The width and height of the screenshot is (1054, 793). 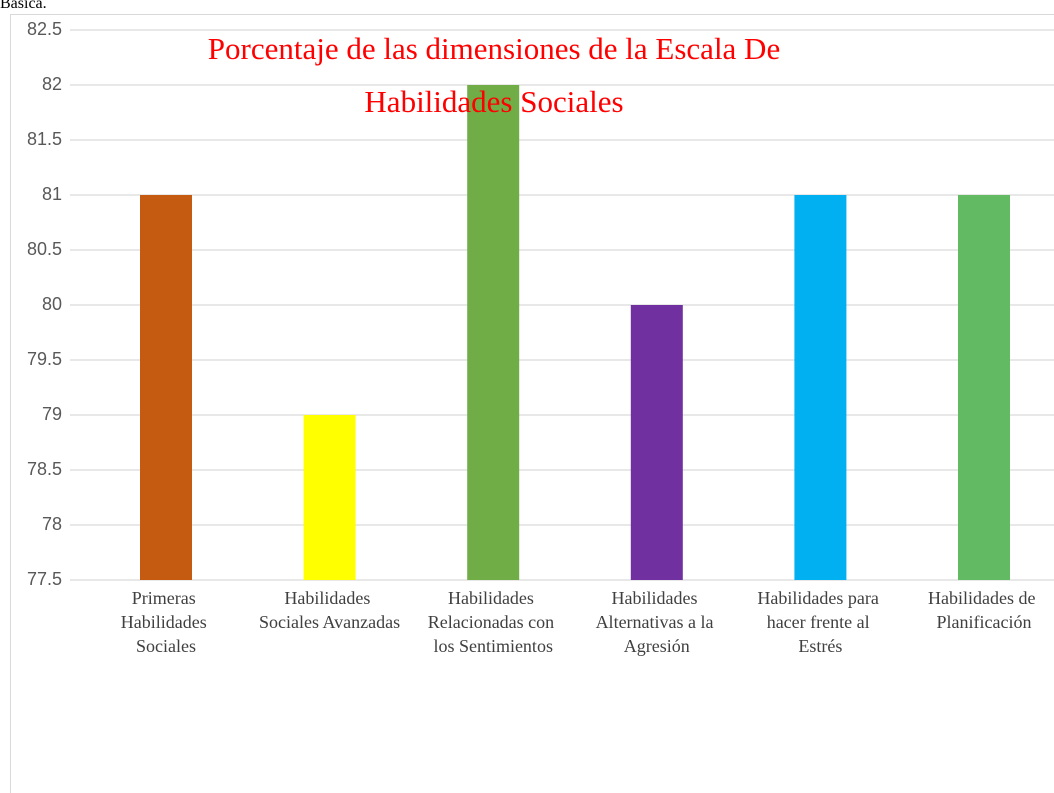 What do you see at coordinates (52, 414) in the screenshot?
I see `y-tick-label: 79` at bounding box center [52, 414].